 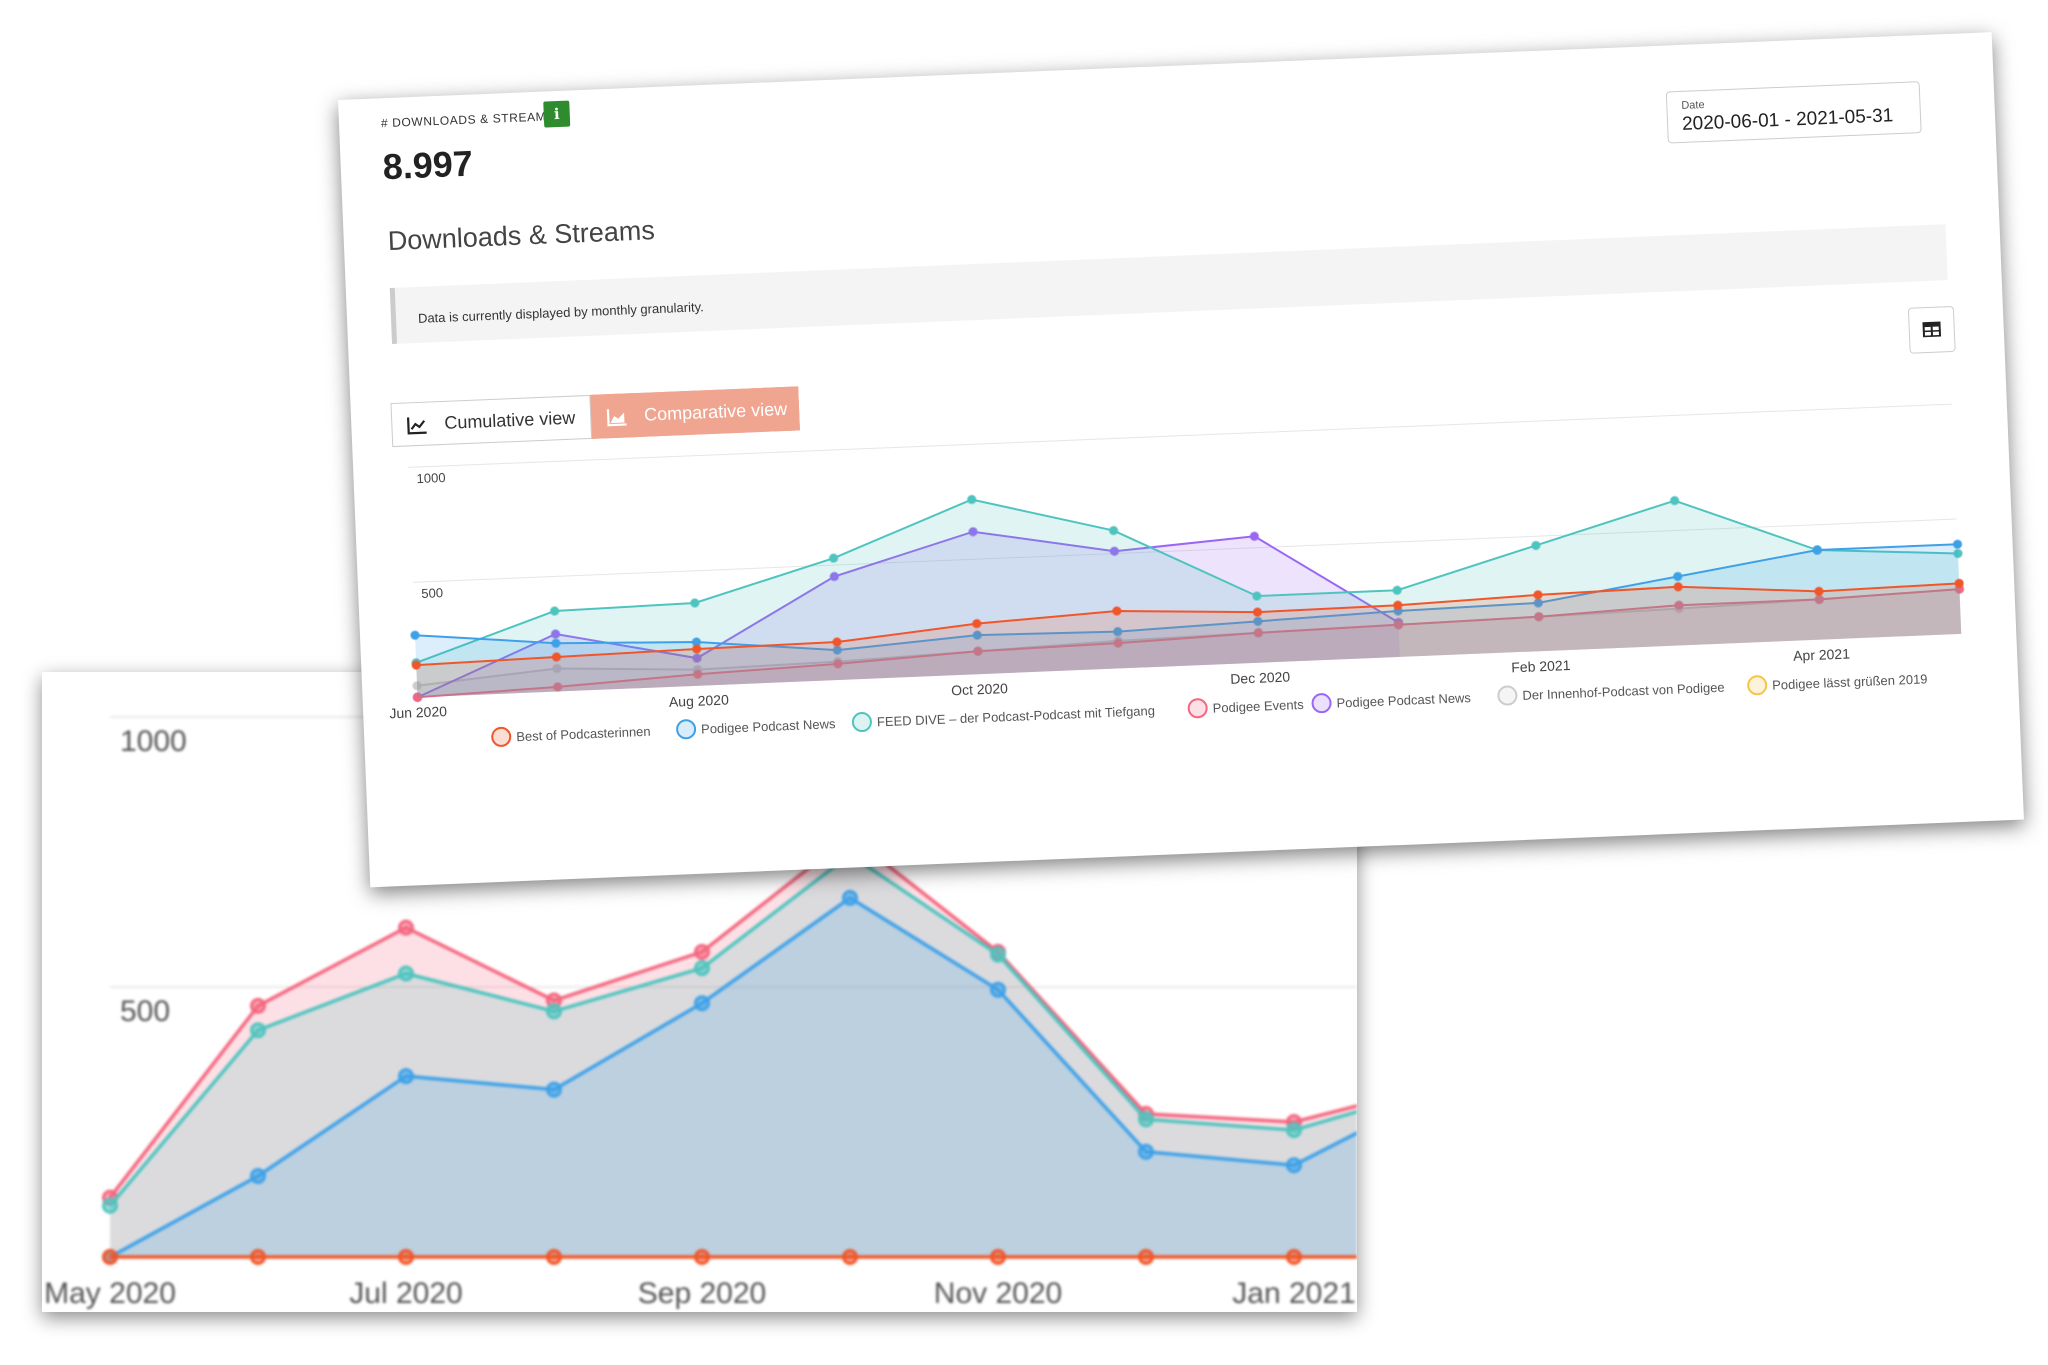 What do you see at coordinates (699, 700) in the screenshot?
I see `x-tick-label: Aug 2020` at bounding box center [699, 700].